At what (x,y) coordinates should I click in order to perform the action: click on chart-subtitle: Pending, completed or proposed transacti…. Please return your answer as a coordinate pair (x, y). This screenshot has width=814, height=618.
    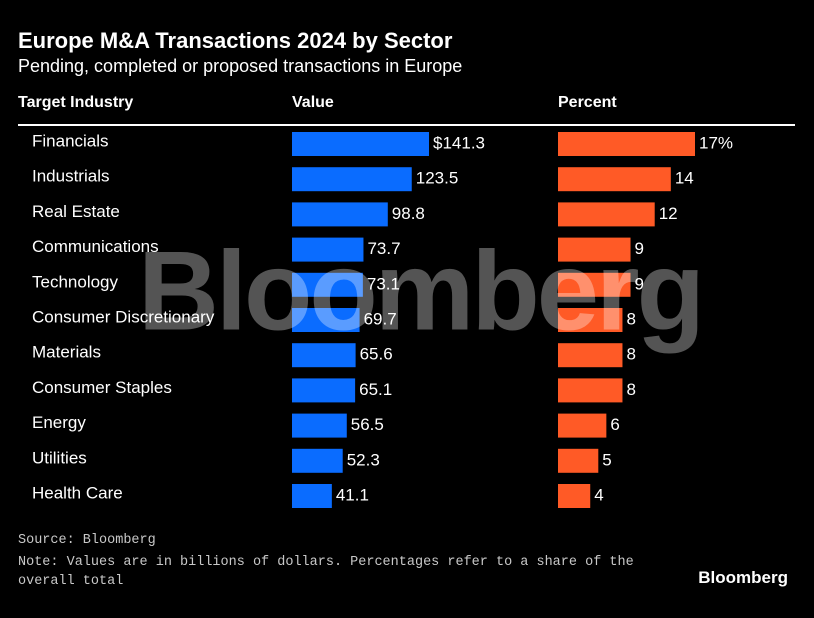
    Looking at the image, I should click on (240, 66).